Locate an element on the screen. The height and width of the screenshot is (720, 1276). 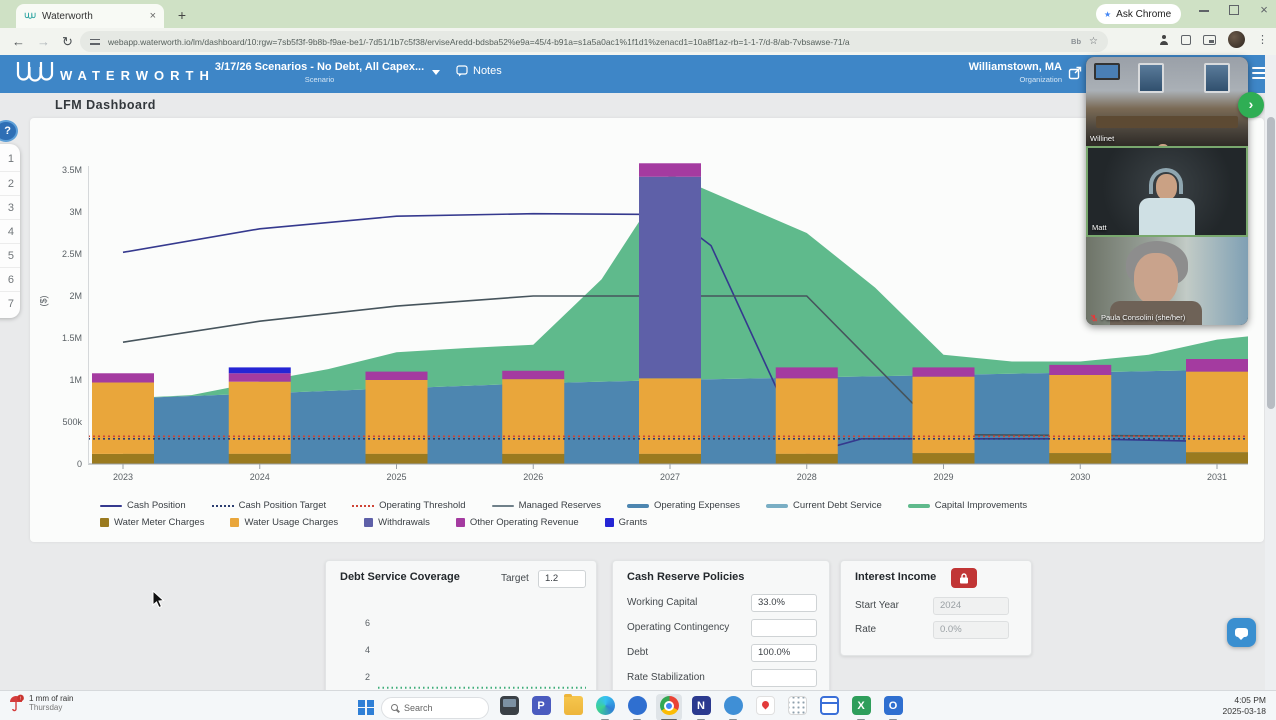
extensions-icon is located at coordinates (1186, 39).